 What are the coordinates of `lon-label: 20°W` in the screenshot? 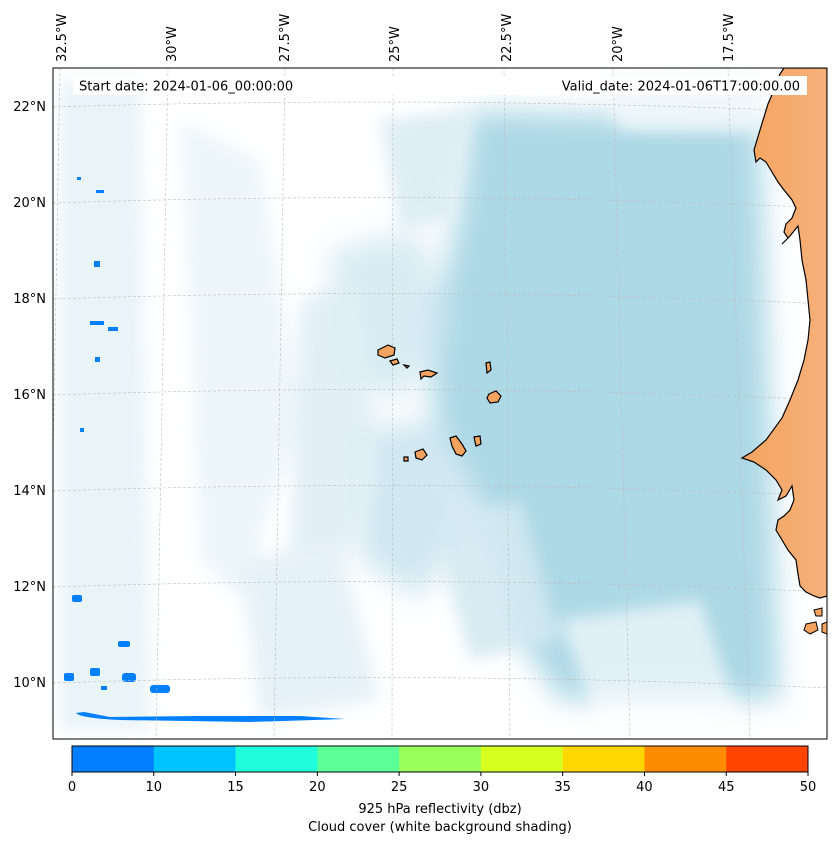 It's located at (618, 44).